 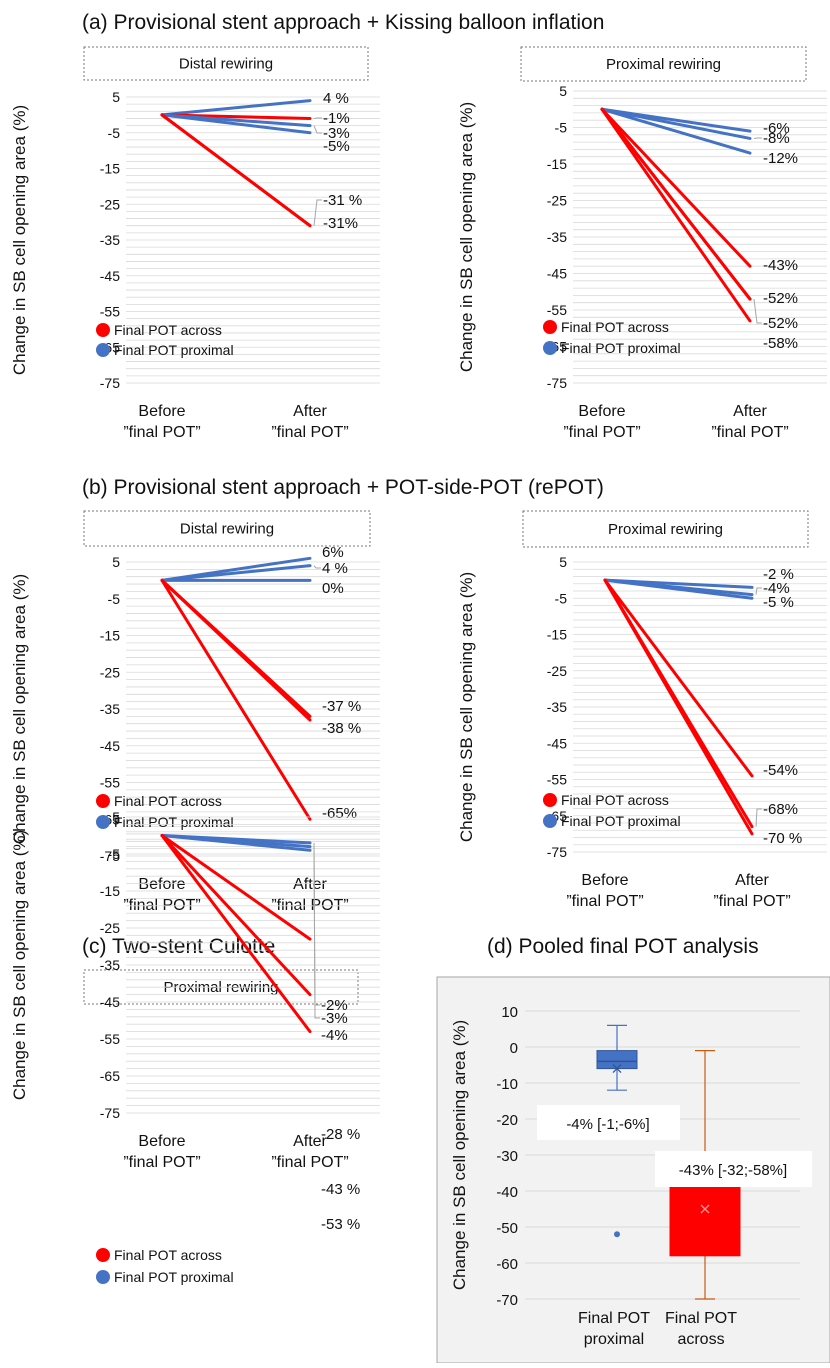 What do you see at coordinates (333, 552) in the screenshot?
I see `data-label: 6%` at bounding box center [333, 552].